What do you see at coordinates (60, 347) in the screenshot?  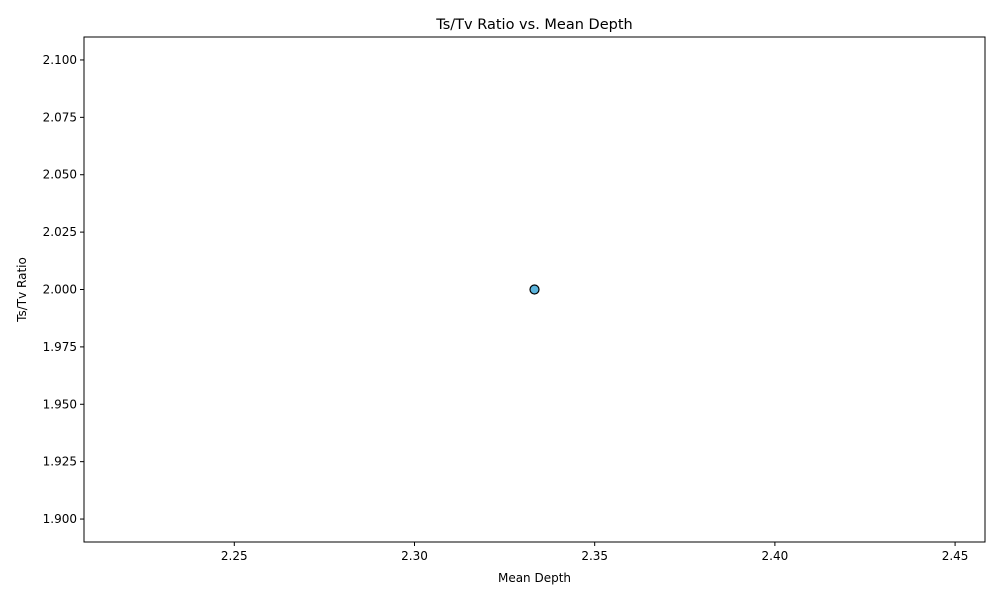 I see `y-tick-label: 1.975` at bounding box center [60, 347].